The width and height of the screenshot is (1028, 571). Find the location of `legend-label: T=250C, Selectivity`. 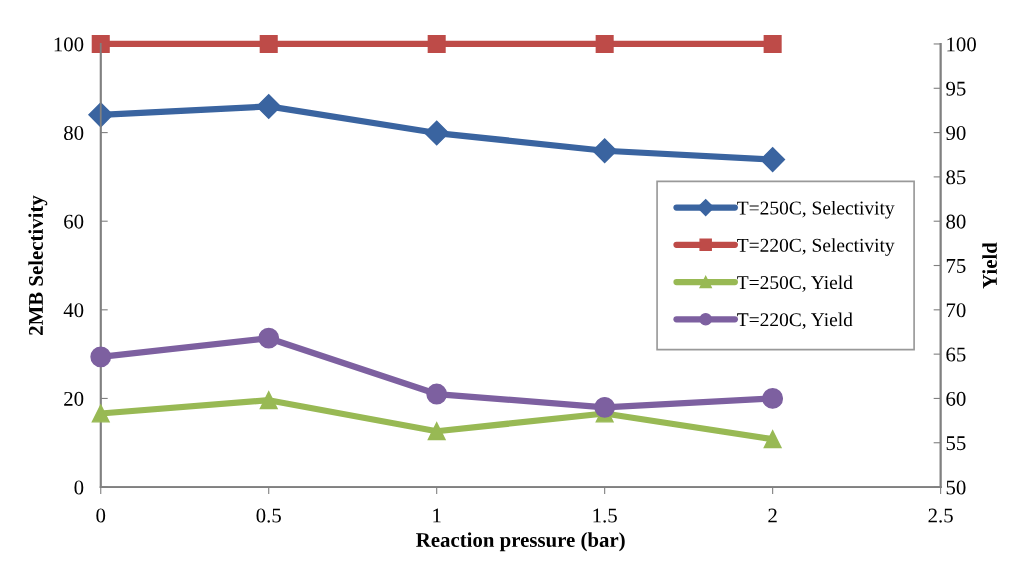

legend-label: T=250C, Selectivity is located at coordinates (816, 209).